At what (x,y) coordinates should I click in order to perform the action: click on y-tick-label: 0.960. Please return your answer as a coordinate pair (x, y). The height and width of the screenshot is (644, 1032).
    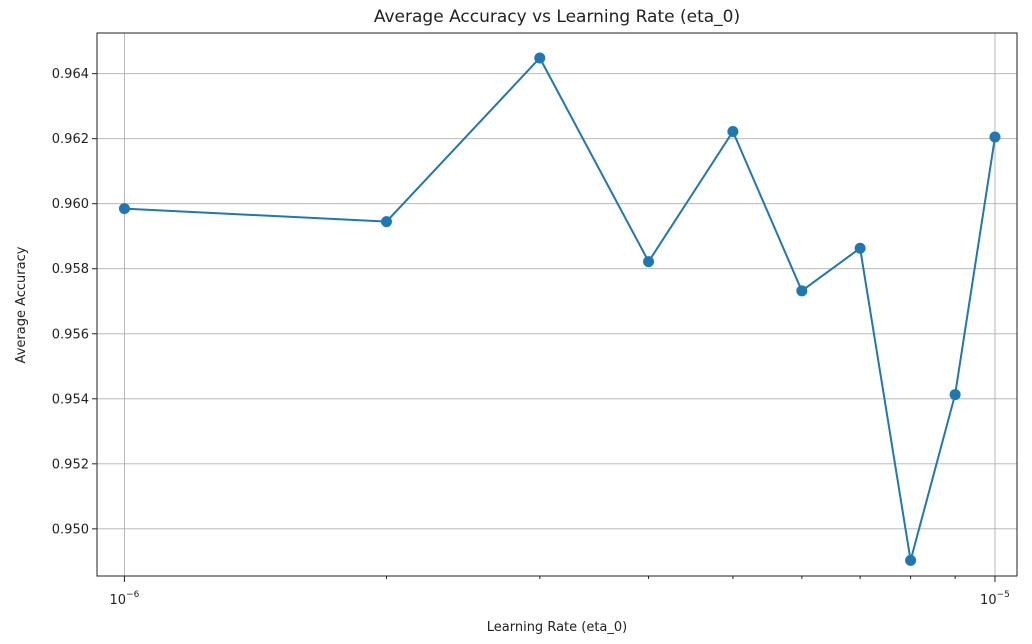
    Looking at the image, I should click on (70, 204).